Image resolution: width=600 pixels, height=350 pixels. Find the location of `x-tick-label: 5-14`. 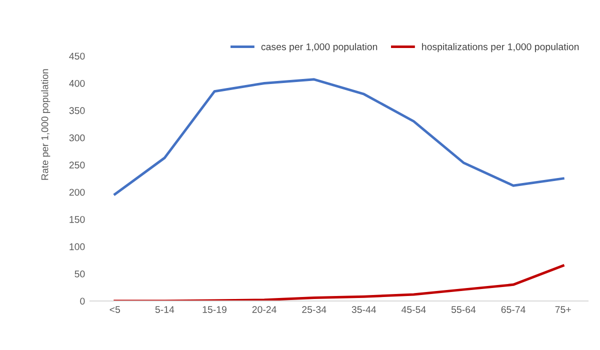

x-tick-label: 5-14 is located at coordinates (164, 309).